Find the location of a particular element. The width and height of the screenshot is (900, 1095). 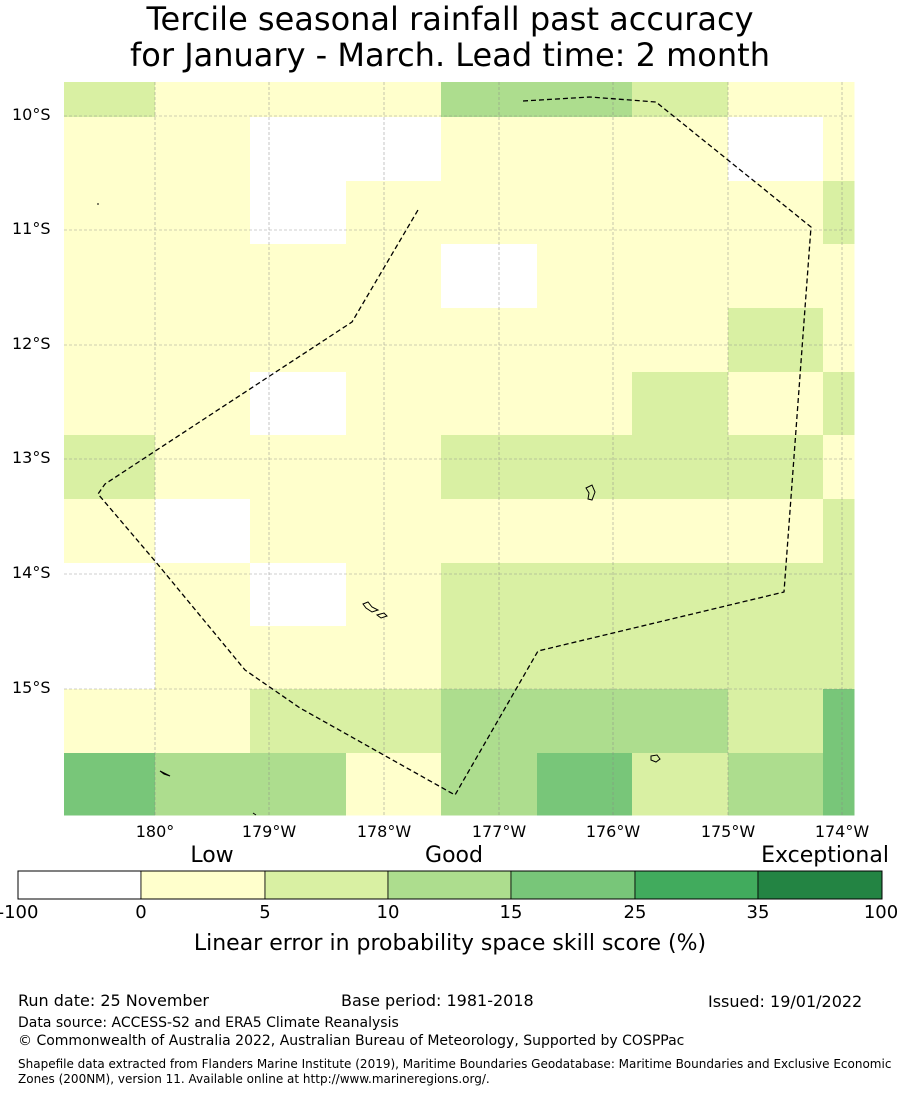

lon-label: 180° is located at coordinates (155, 831).